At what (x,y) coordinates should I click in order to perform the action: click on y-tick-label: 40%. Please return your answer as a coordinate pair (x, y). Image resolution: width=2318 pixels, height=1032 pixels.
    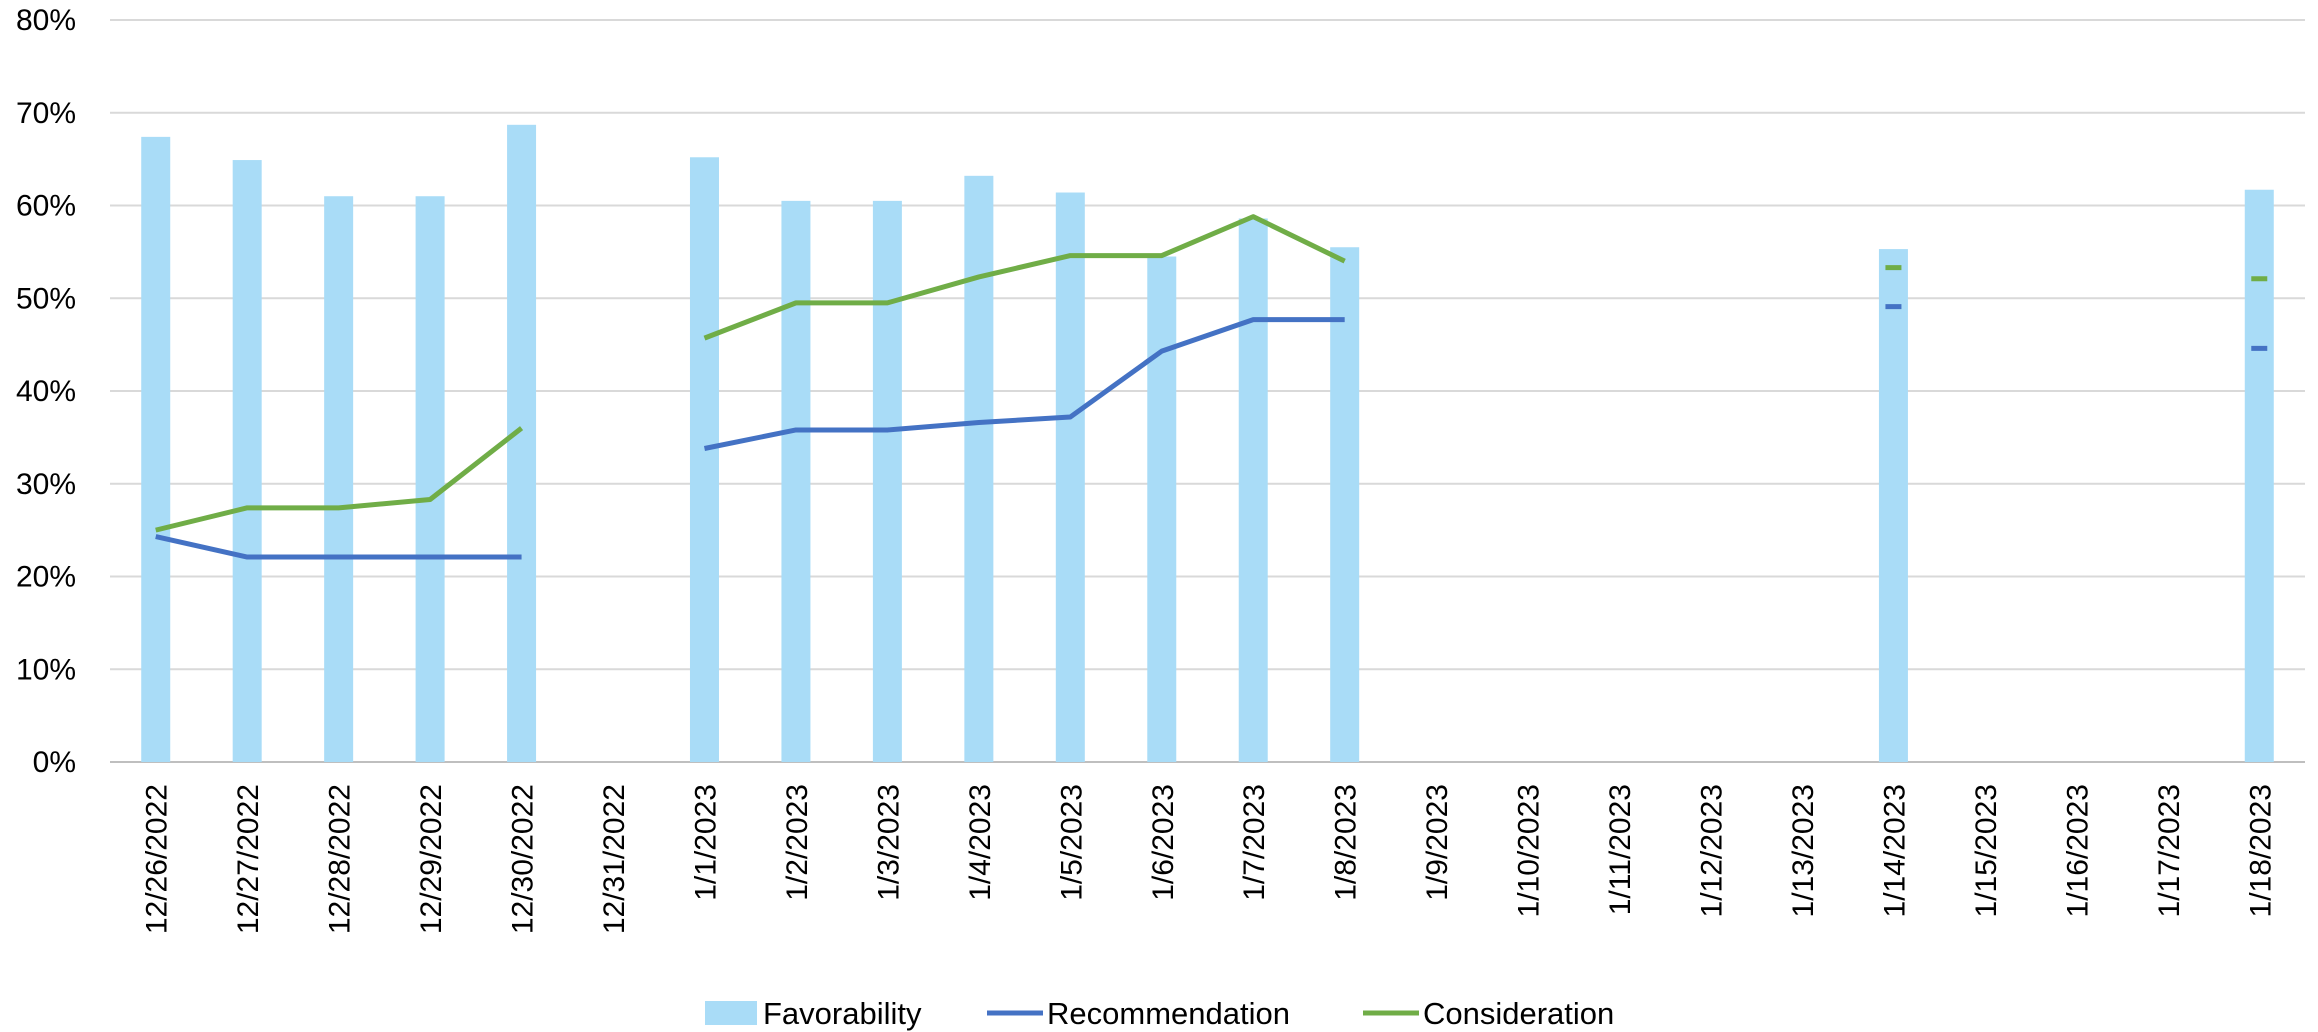
    Looking at the image, I should click on (46, 391).